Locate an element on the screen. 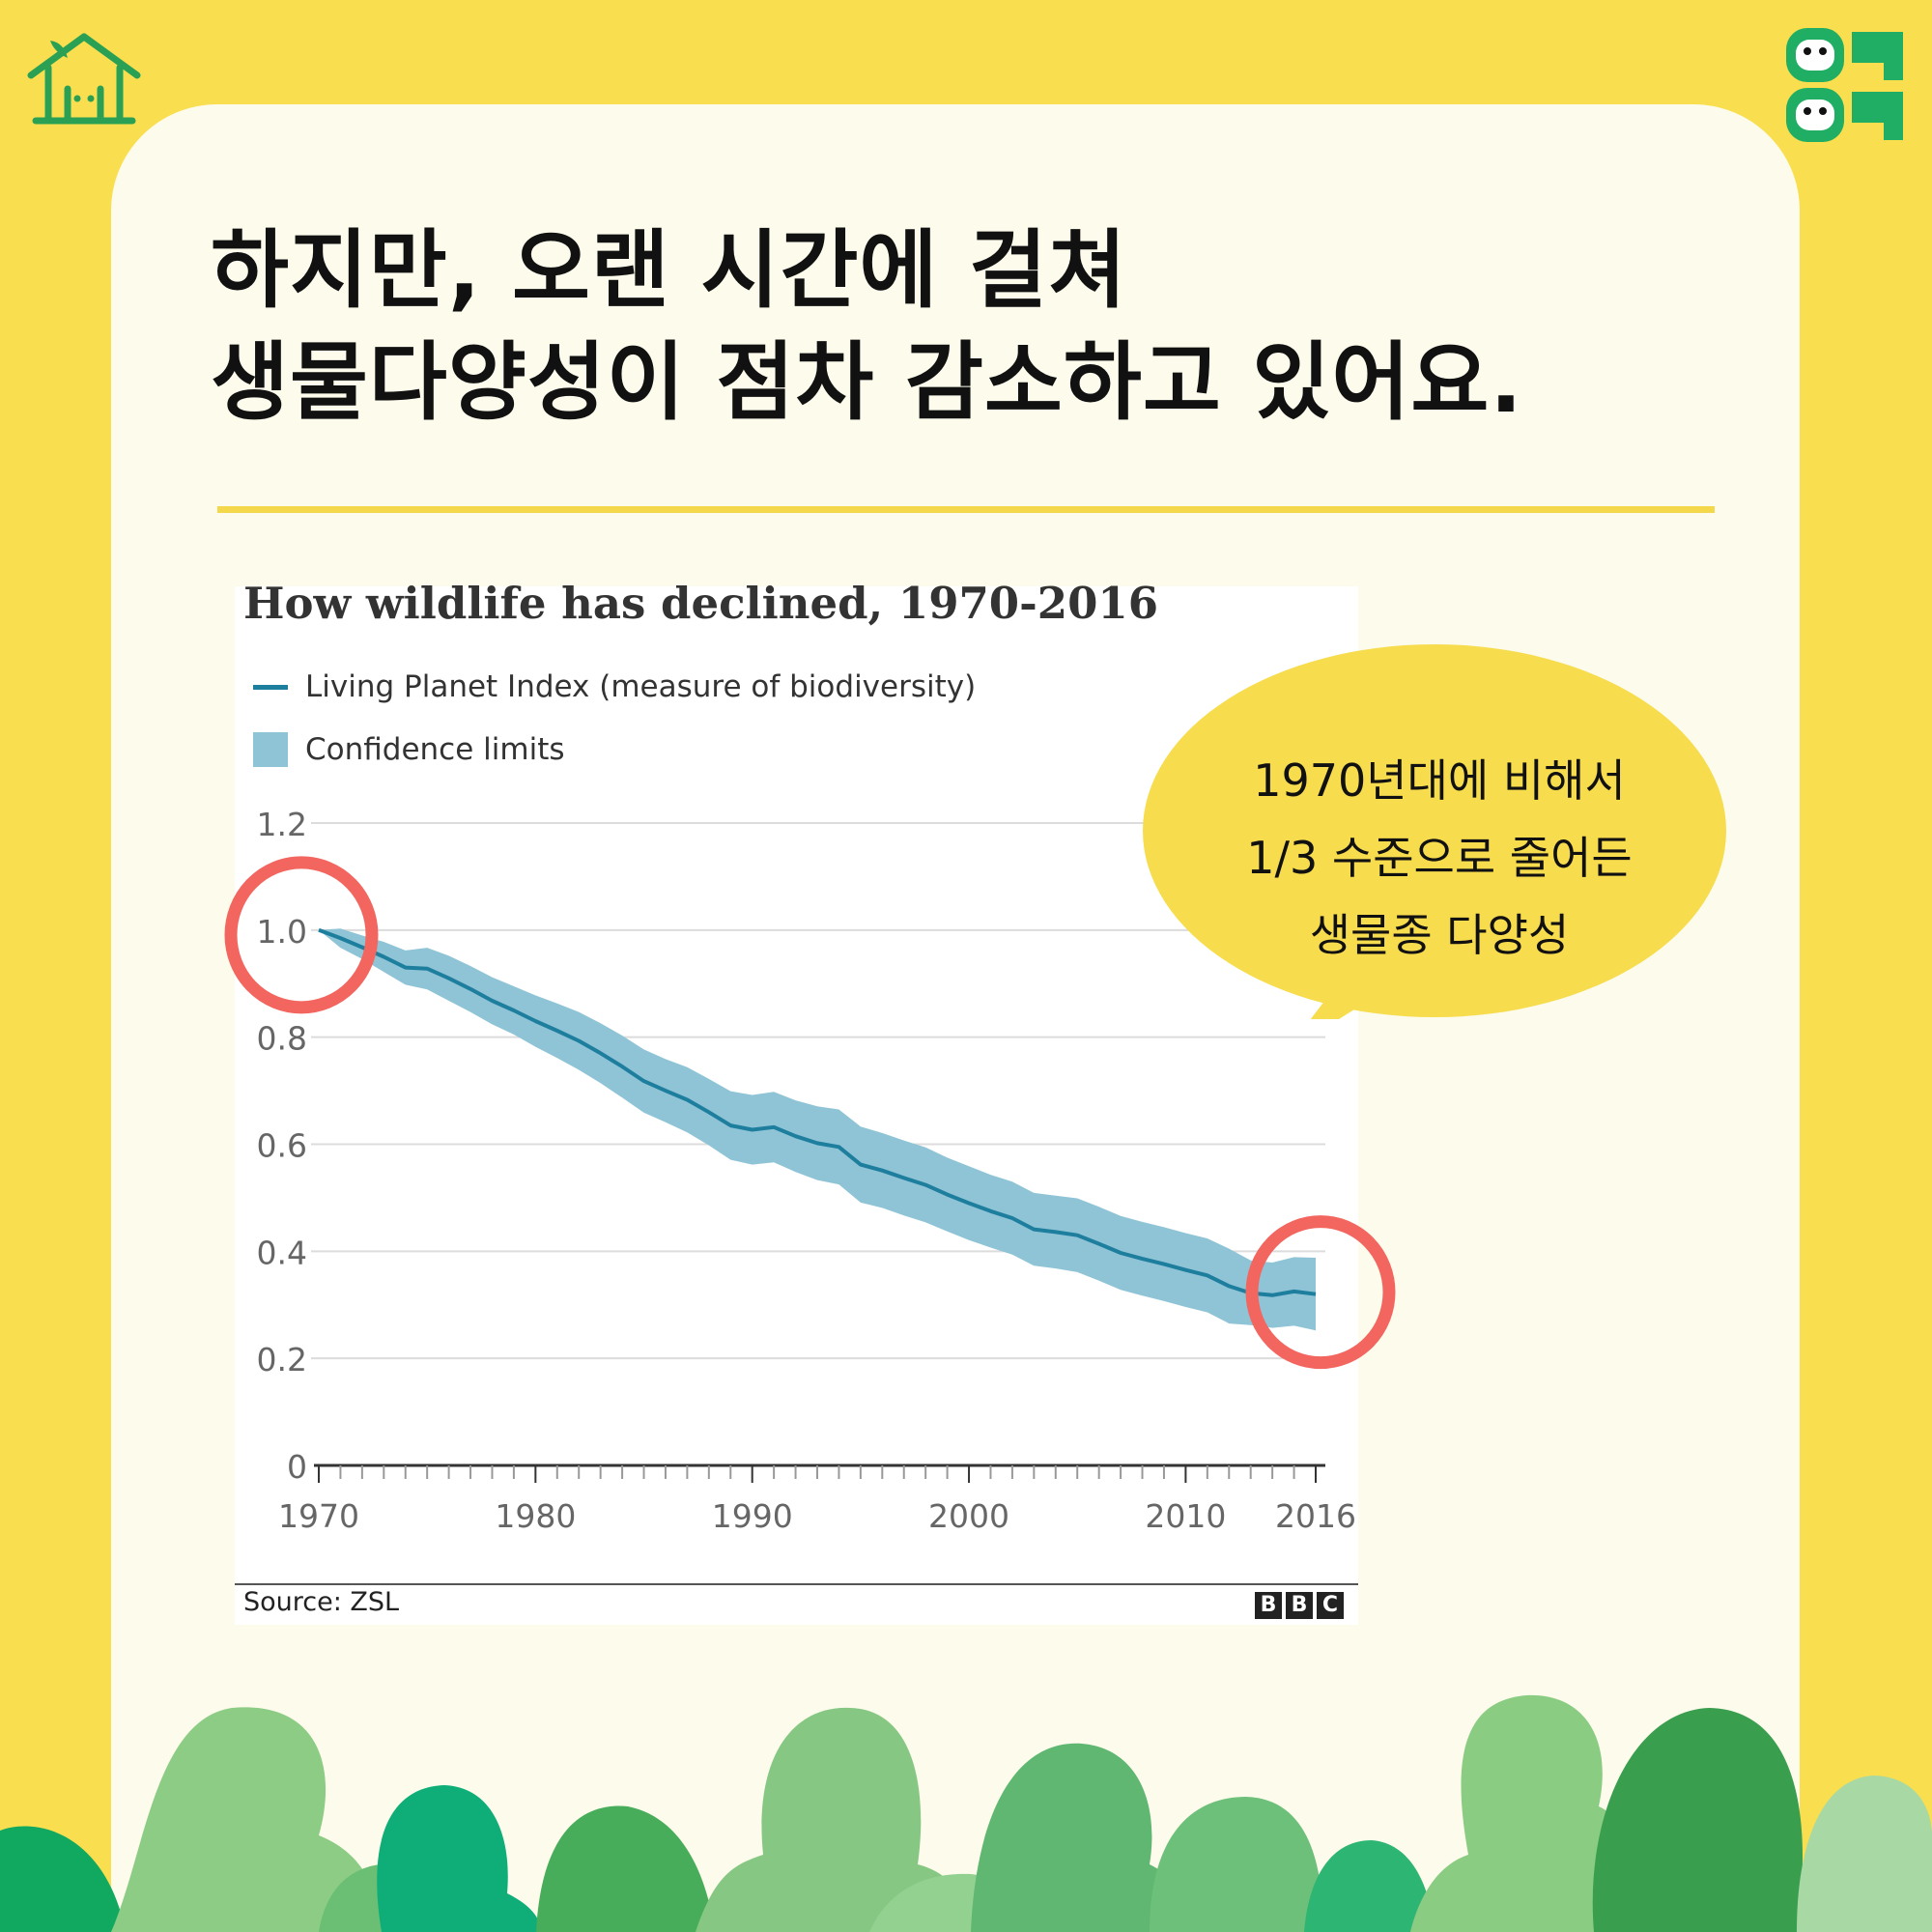 This screenshot has width=1932, height=1932. highlight-circle-start is located at coordinates (301, 935).